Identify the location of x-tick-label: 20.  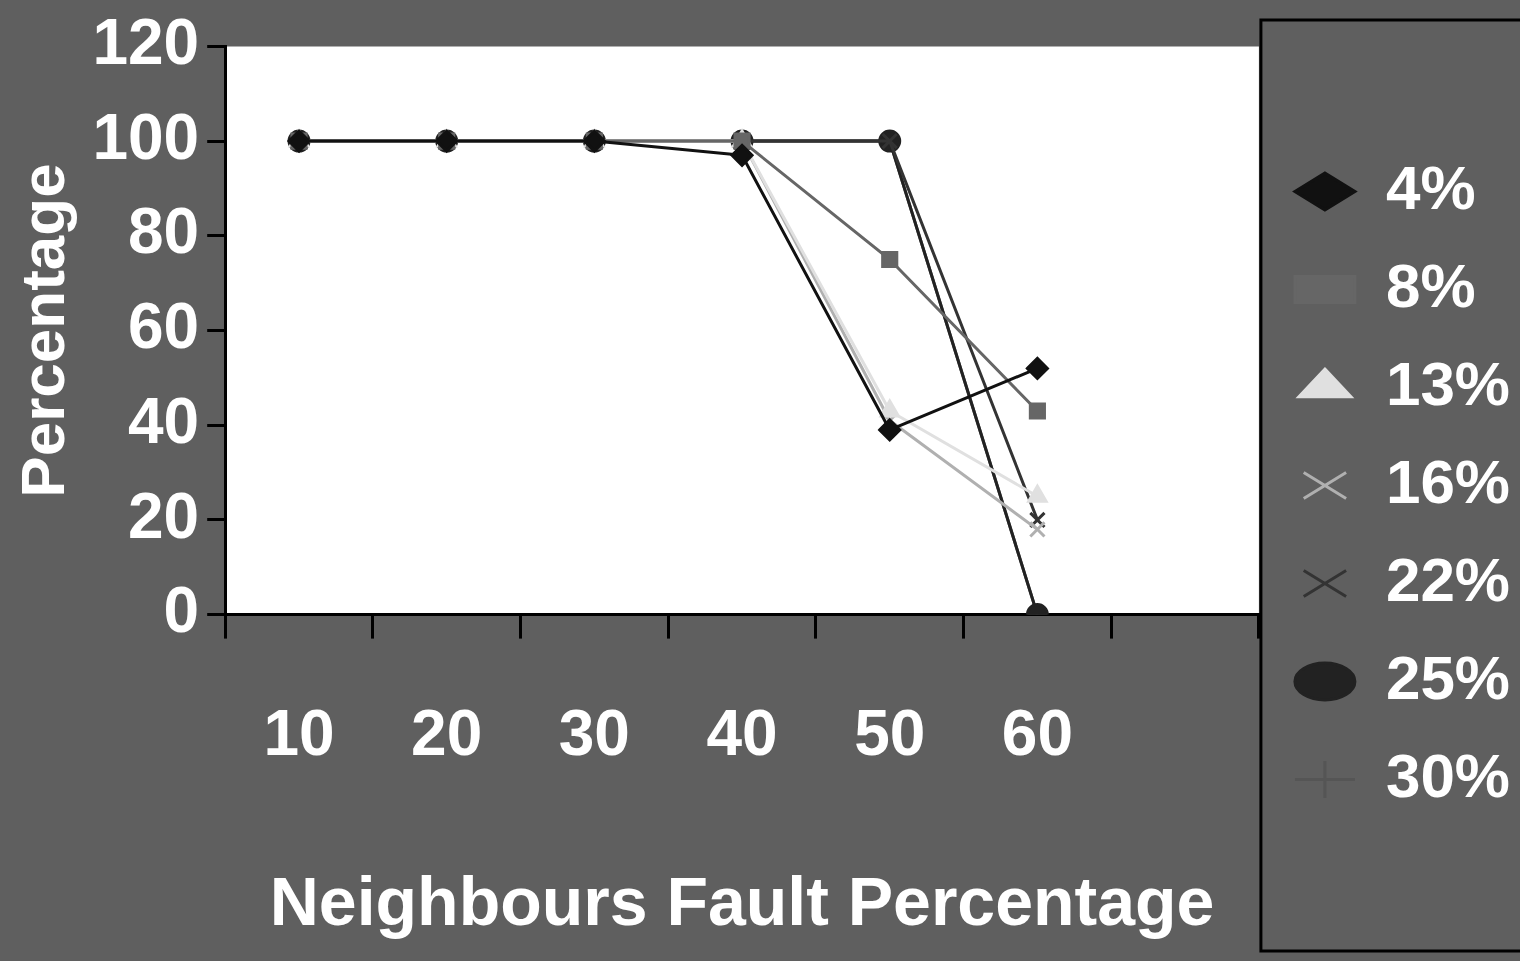
(447, 732).